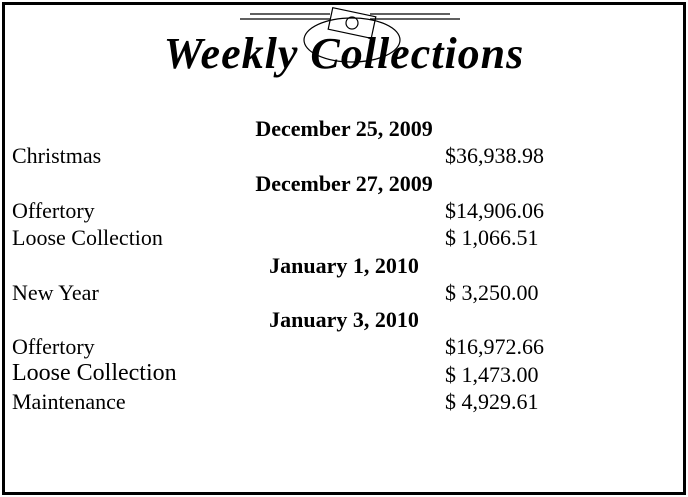  What do you see at coordinates (69, 401) in the screenshot?
I see `item-label: Maintenance` at bounding box center [69, 401].